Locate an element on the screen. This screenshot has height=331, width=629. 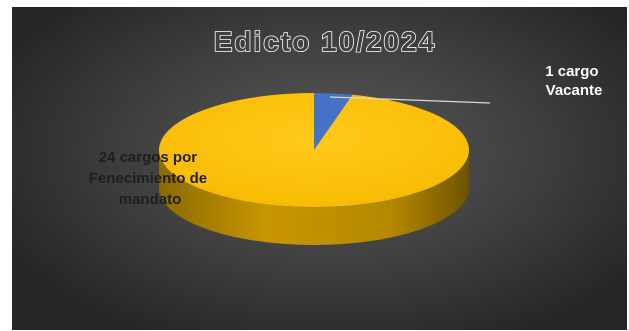
chart-title: Edicto 10/2024 is located at coordinates (325, 41).